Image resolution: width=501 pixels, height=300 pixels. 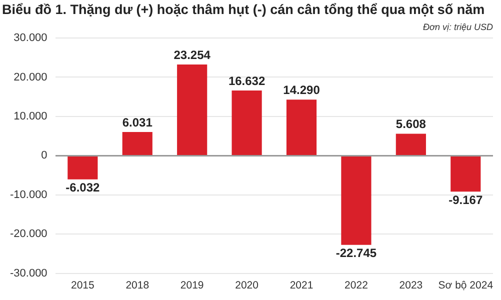 I want to click on y-tick-label: -30.000, so click(x=29, y=273).